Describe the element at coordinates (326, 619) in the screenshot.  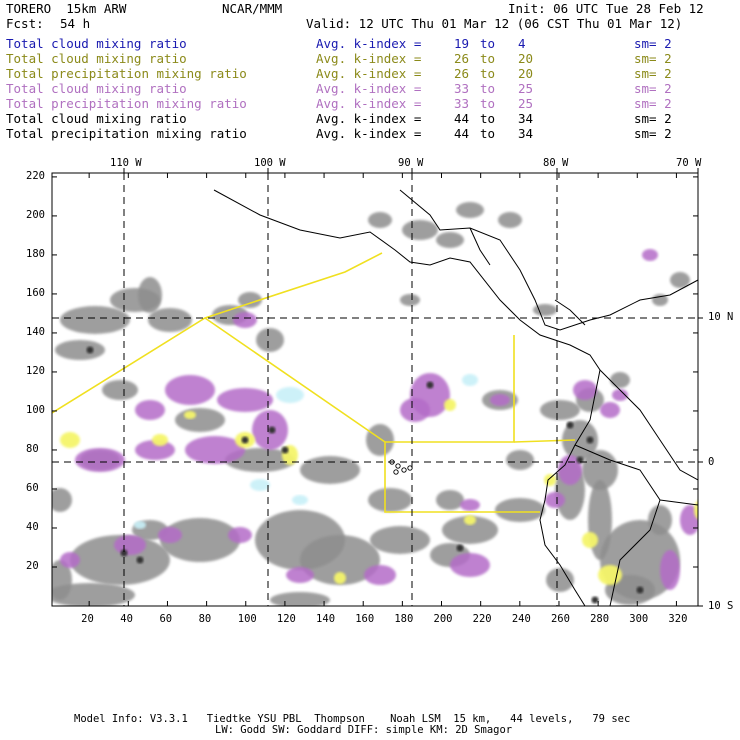
I see `x-tick-label: 140` at that location.